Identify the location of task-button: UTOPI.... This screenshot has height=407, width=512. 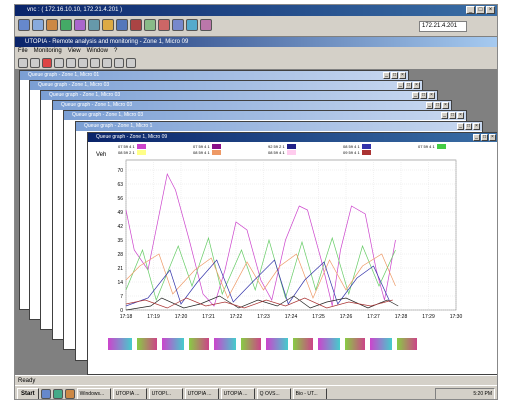
(165, 393).